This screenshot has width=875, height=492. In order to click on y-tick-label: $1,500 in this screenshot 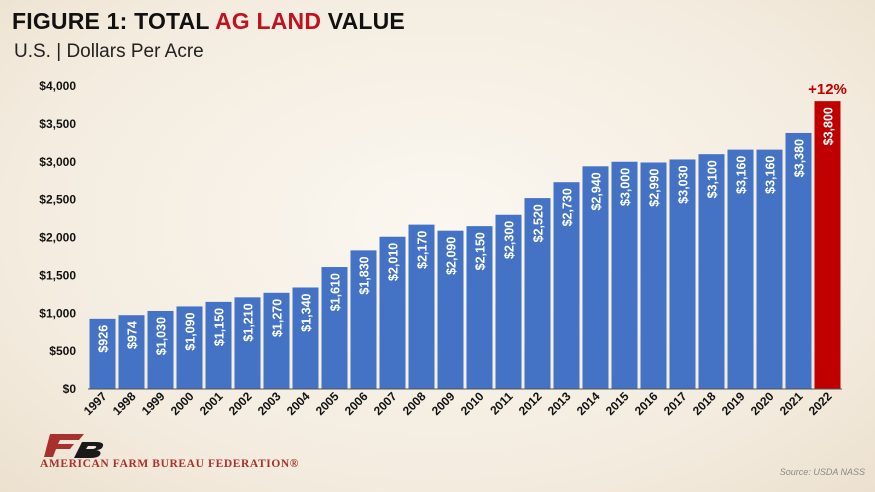, I will do `click(57, 275)`.